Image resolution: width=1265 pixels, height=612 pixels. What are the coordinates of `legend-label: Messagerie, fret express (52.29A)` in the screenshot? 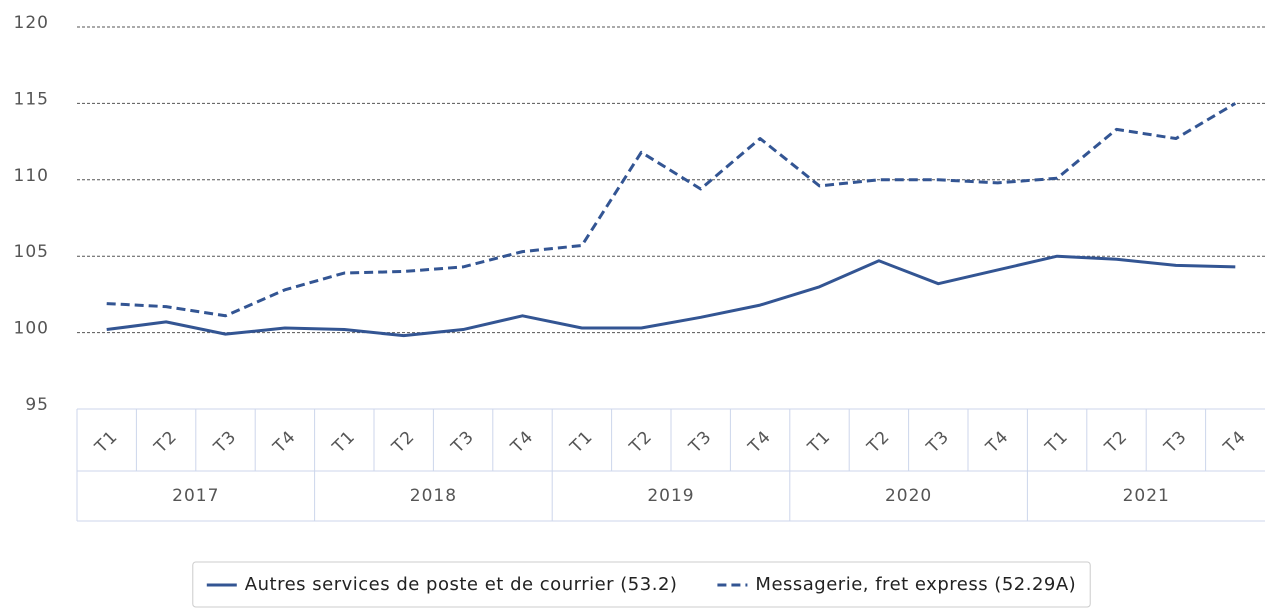 It's located at (915, 584).